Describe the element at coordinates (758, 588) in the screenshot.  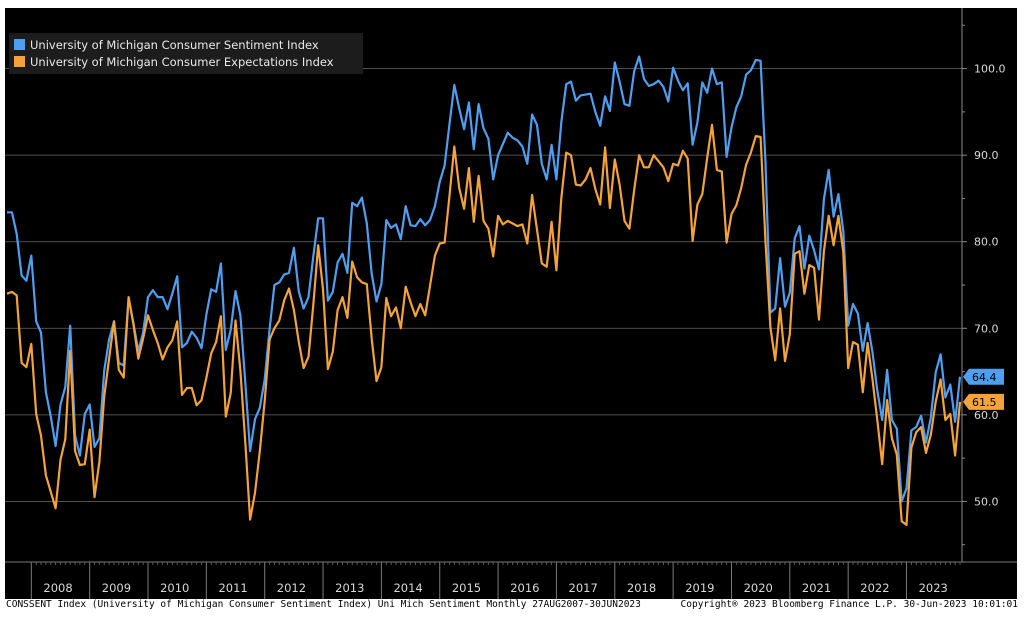
I see `x-tick-label: 2020` at that location.